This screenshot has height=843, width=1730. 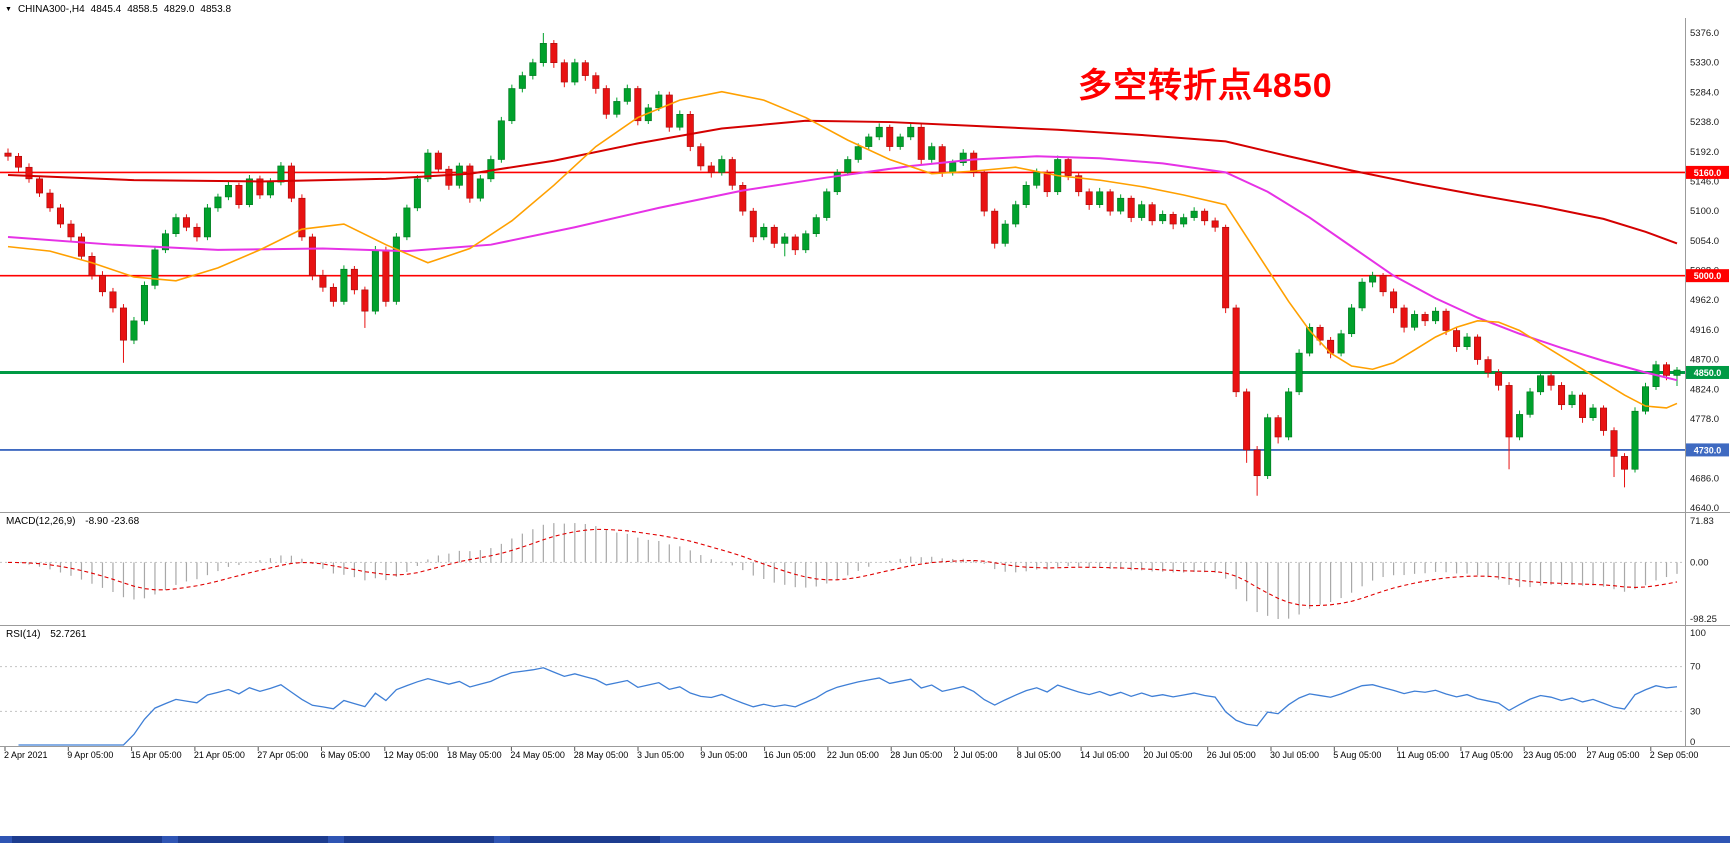 I want to click on price-axis-label: 4824.0, so click(x=1704, y=389).